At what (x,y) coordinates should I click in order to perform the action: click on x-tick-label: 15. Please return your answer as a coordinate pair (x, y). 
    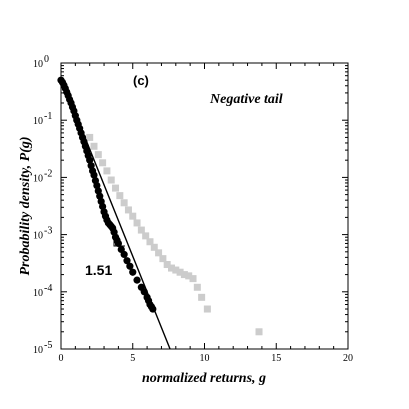
    Looking at the image, I should click on (276, 358).